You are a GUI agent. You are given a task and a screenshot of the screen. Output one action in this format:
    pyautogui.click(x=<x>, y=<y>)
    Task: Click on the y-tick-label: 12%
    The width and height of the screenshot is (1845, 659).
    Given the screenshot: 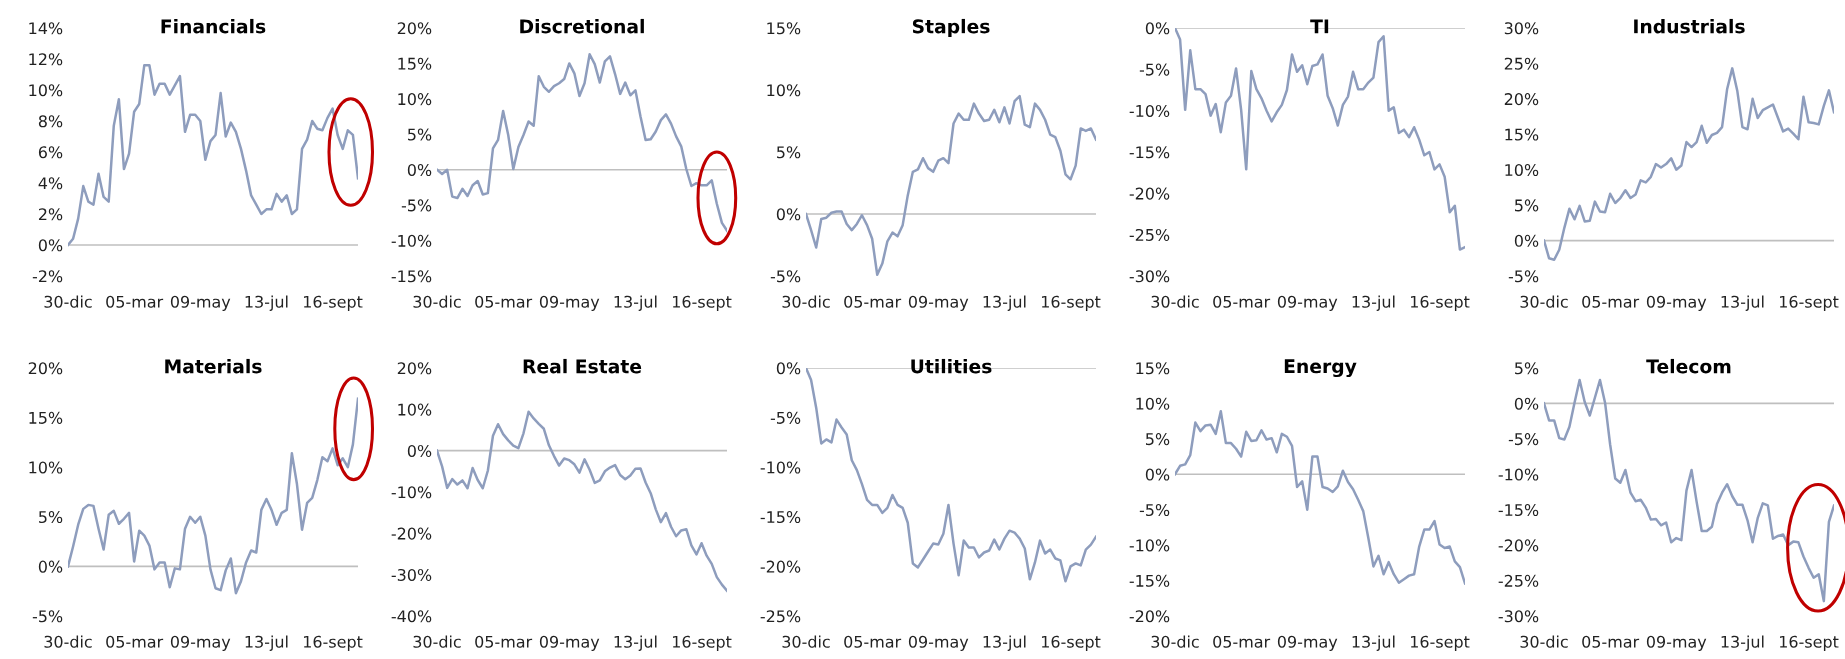 What is the action you would take?
    pyautogui.click(x=46, y=59)
    